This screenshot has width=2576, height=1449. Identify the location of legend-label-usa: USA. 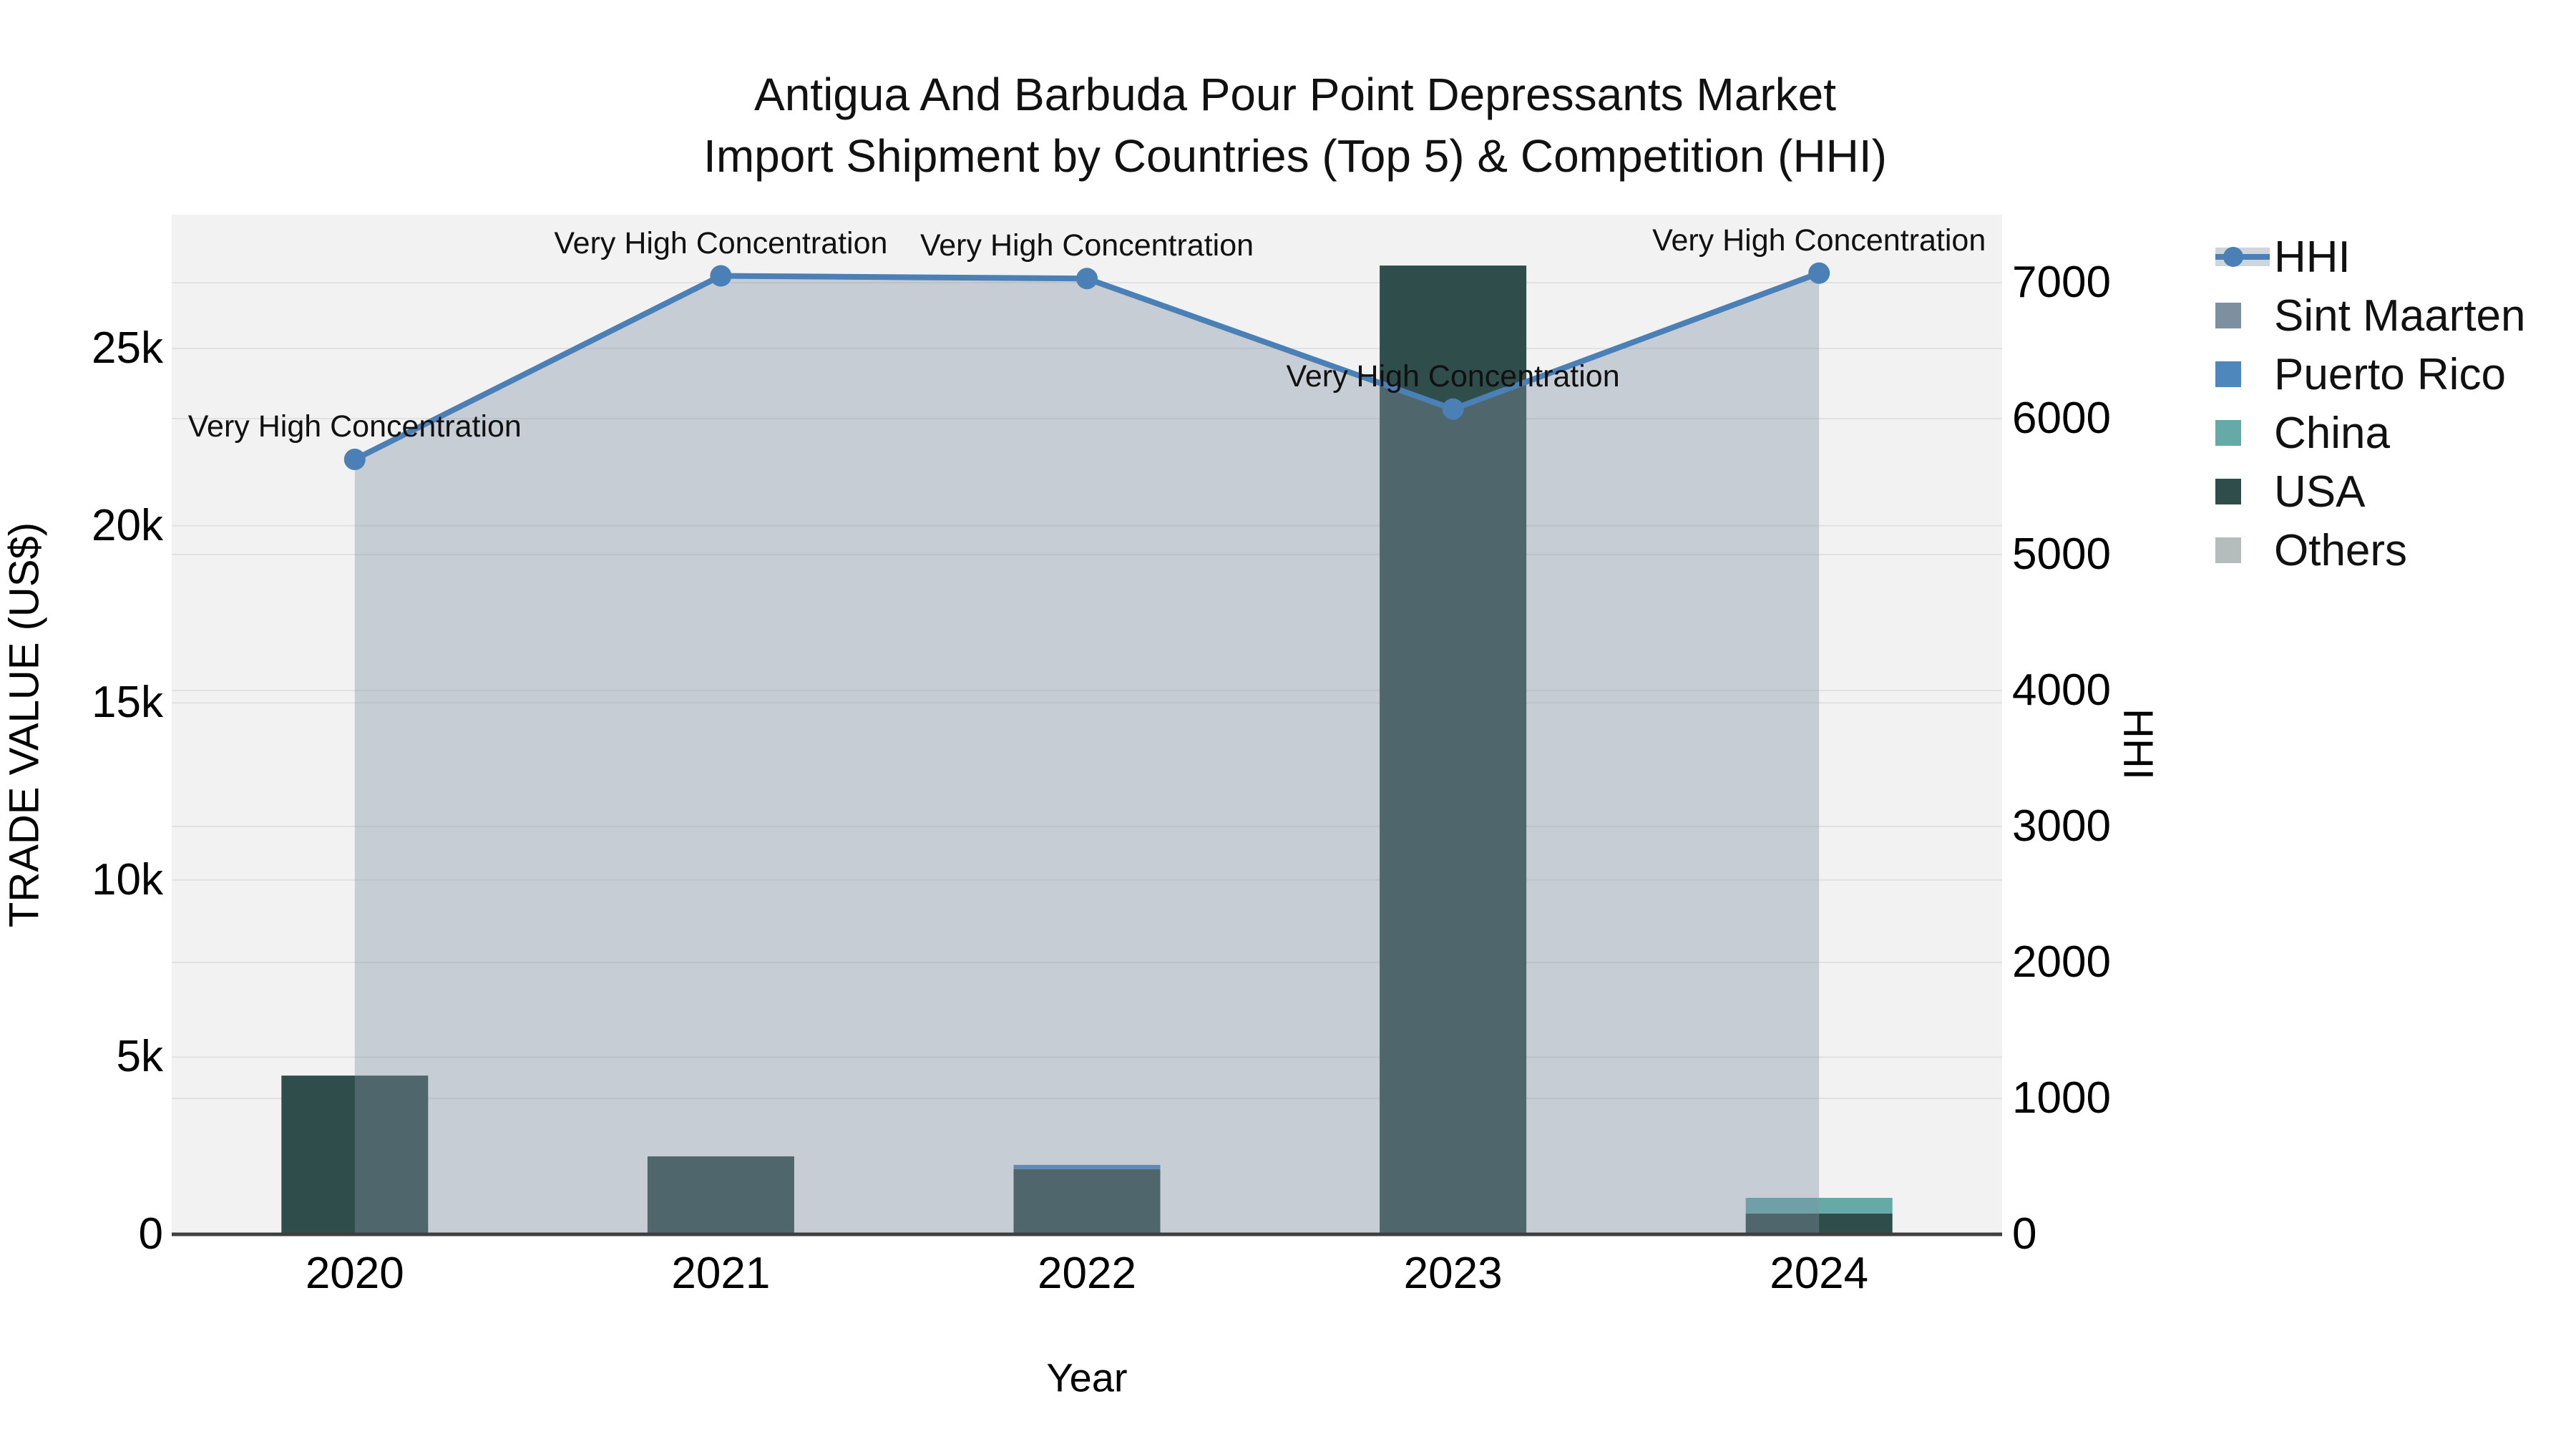
(2320, 492).